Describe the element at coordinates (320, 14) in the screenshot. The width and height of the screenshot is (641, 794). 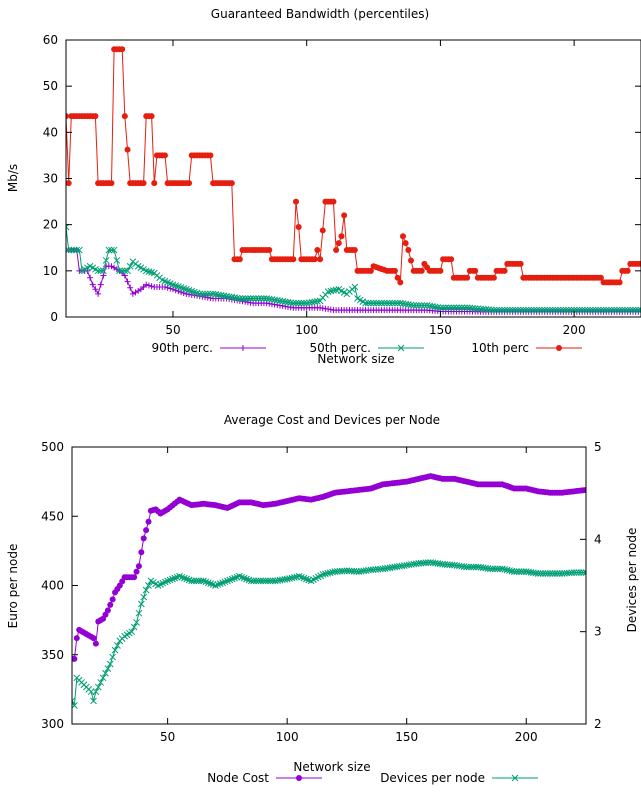
I see `chart1-title: Guaranteed Bandwidth (percentiles)` at that location.